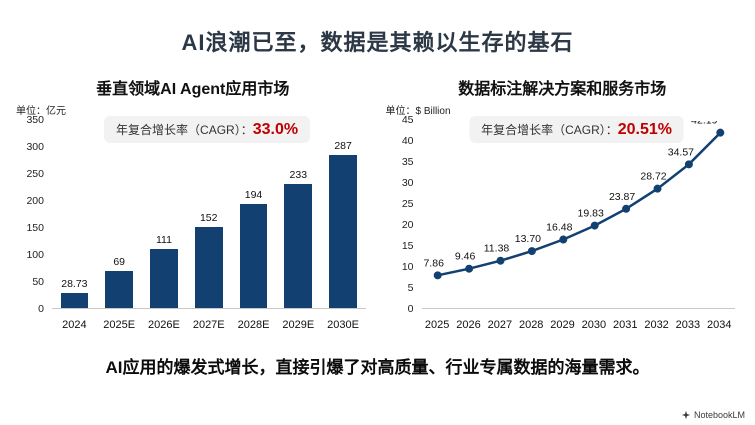 The image size is (755, 425). Describe the element at coordinates (119, 214) in the screenshot. I see `bar-column: 69` at that location.